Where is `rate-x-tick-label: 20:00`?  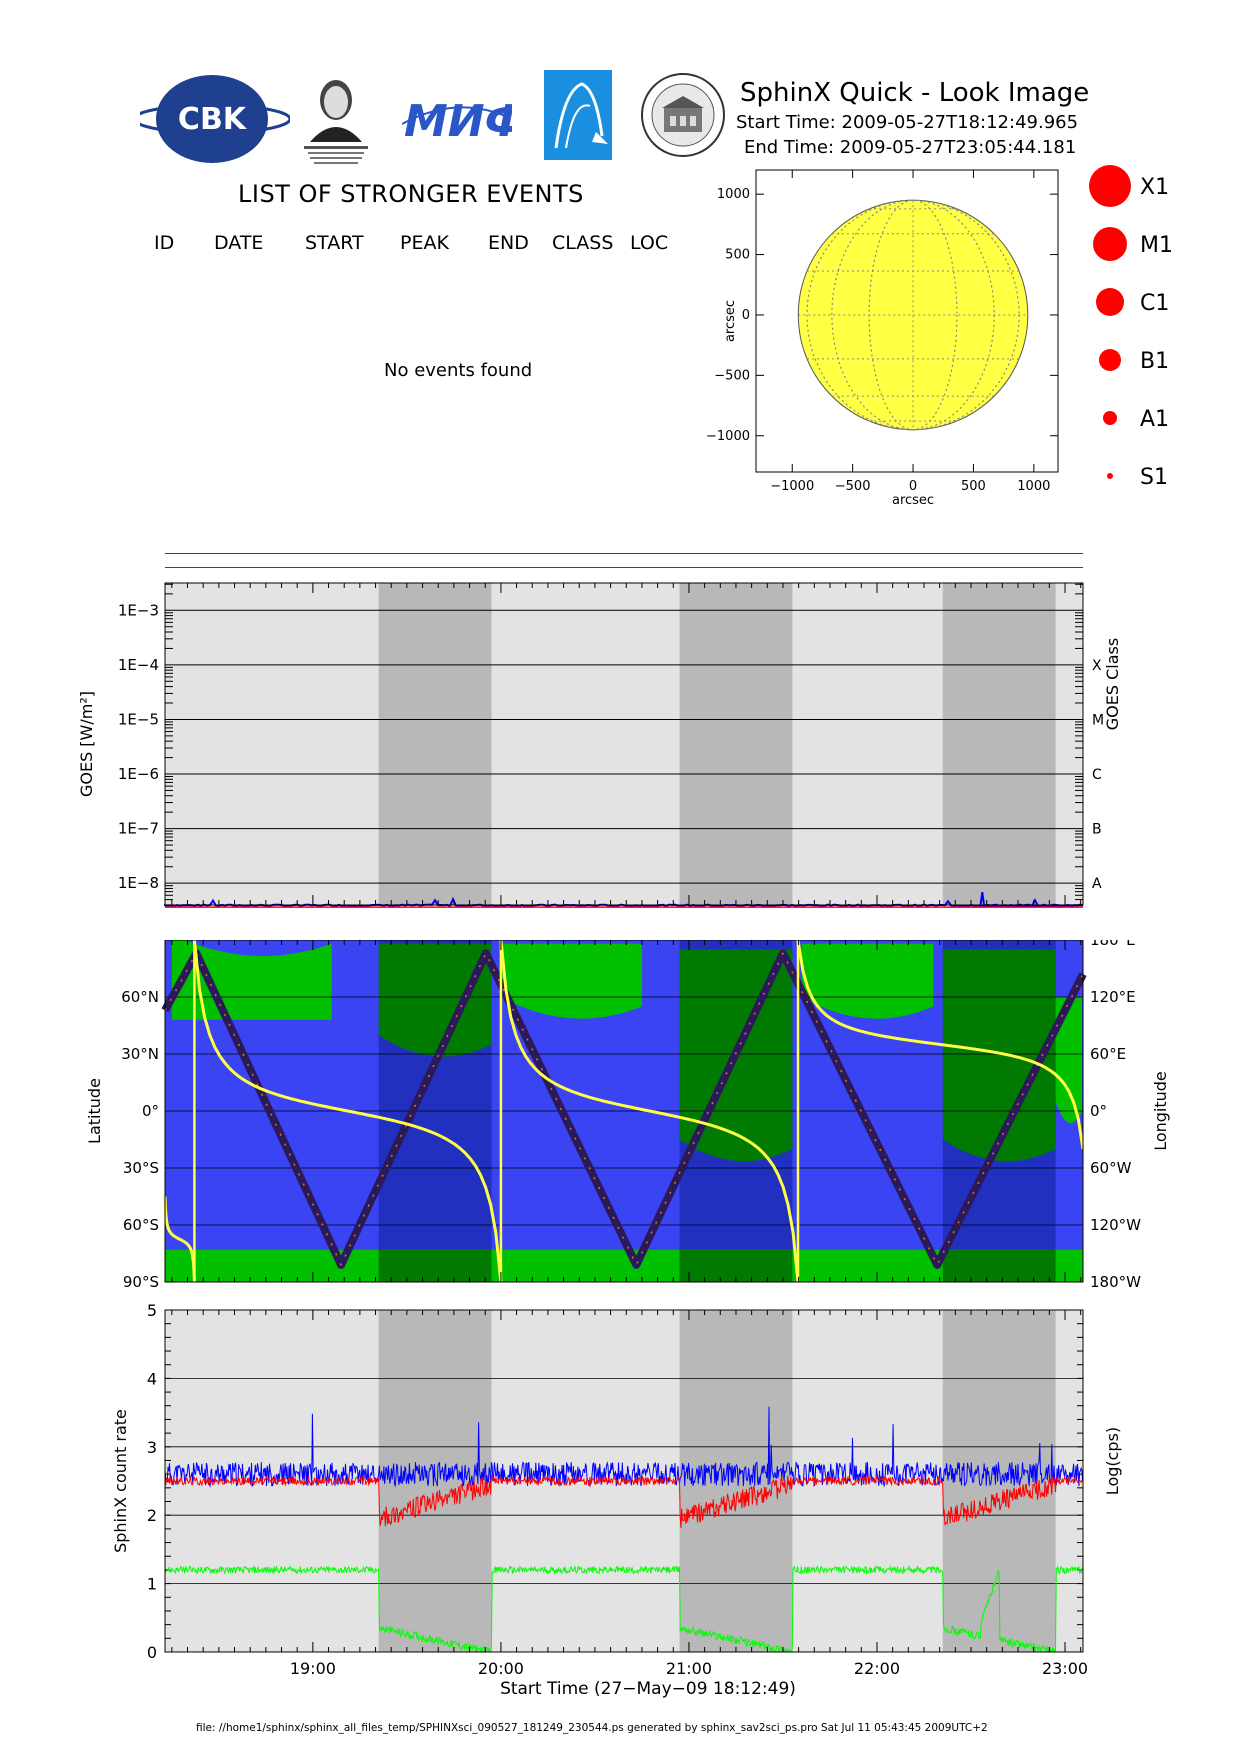 rate-x-tick-label: 20:00 is located at coordinates (501, 1668).